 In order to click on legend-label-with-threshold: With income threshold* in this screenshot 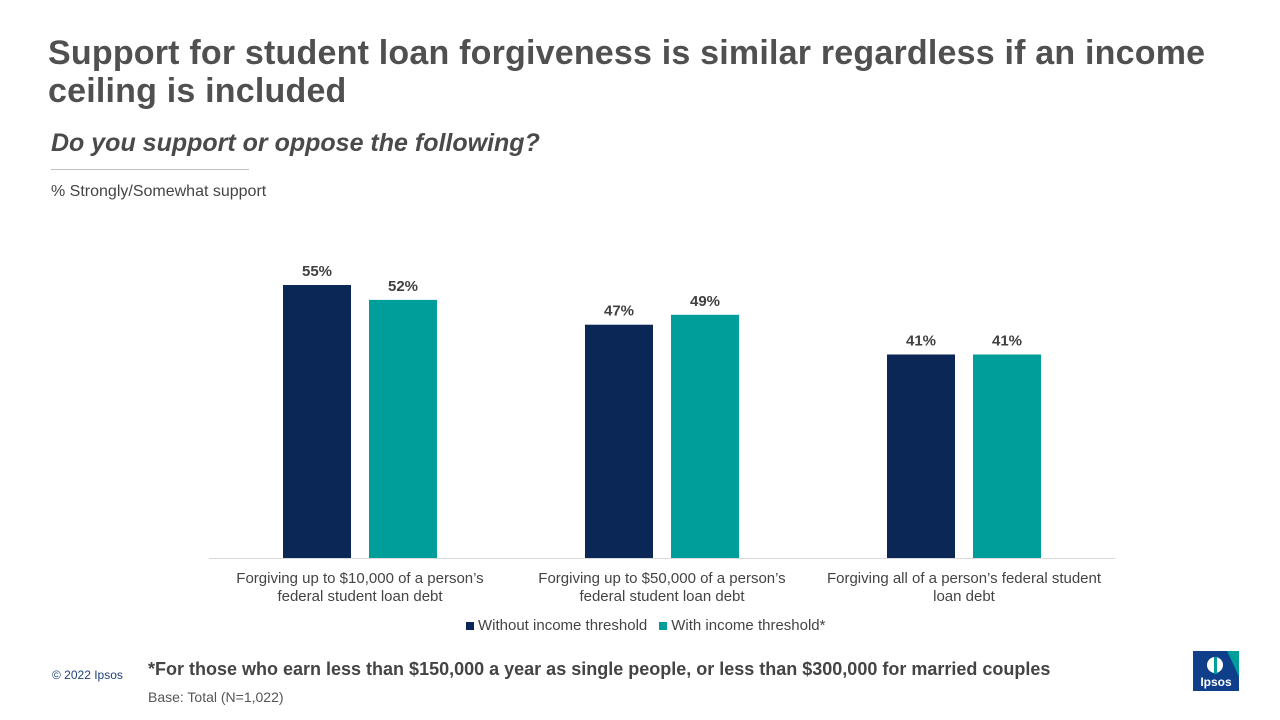, I will do `click(748, 625)`.